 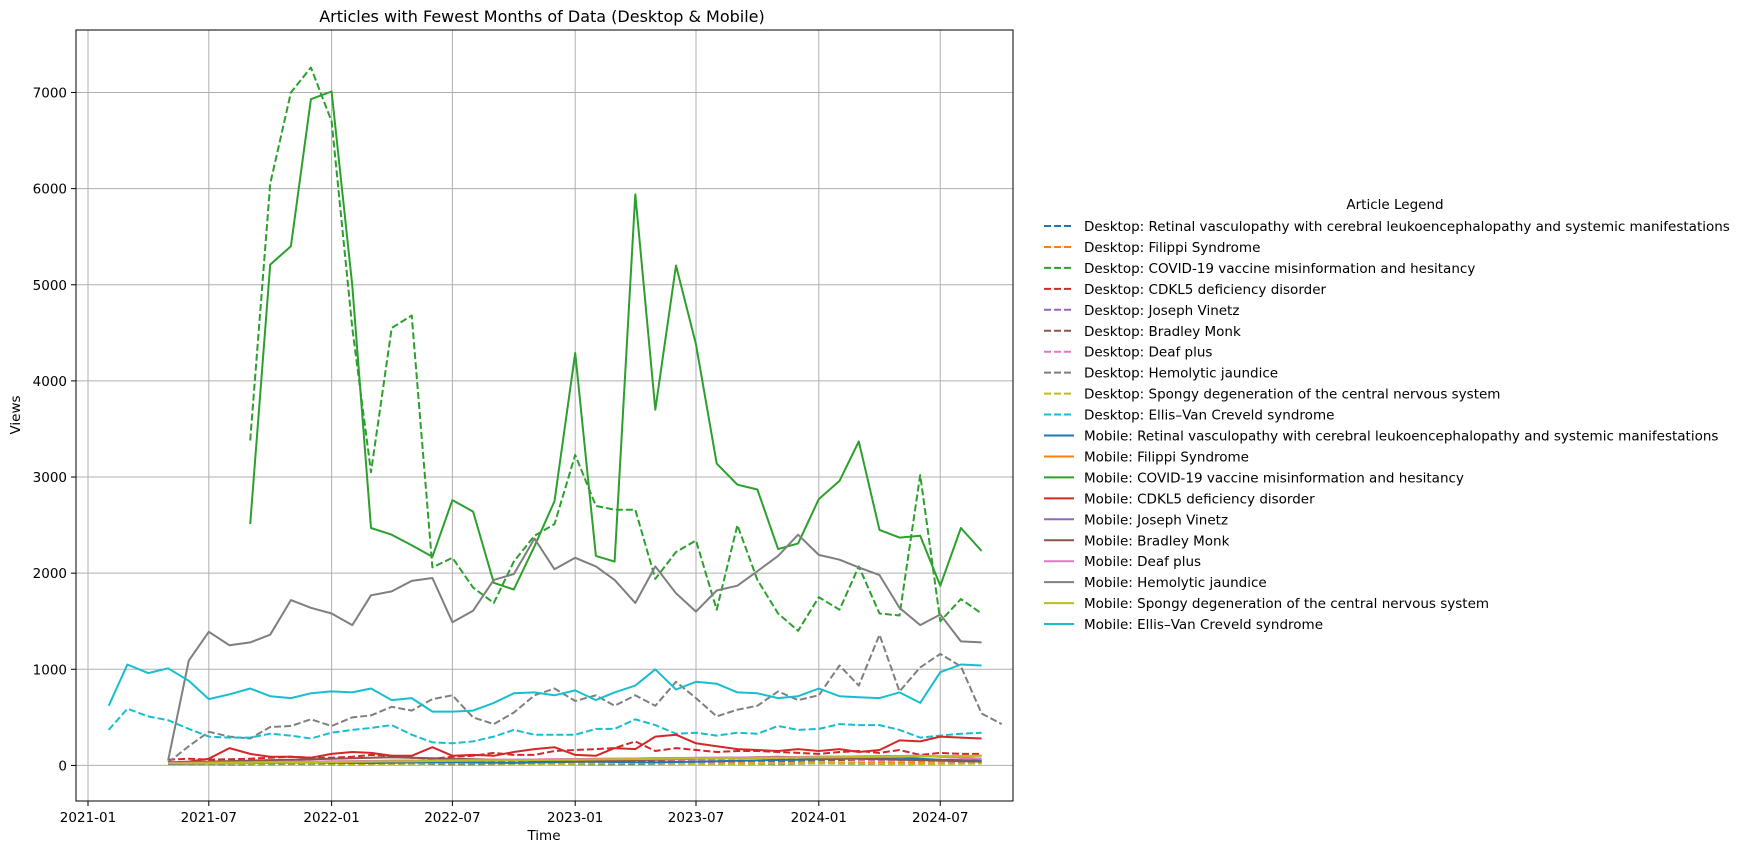 What do you see at coordinates (1205, 290) in the screenshot?
I see `legend-entry: Desktop: CDKL5 deficiency disorder` at bounding box center [1205, 290].